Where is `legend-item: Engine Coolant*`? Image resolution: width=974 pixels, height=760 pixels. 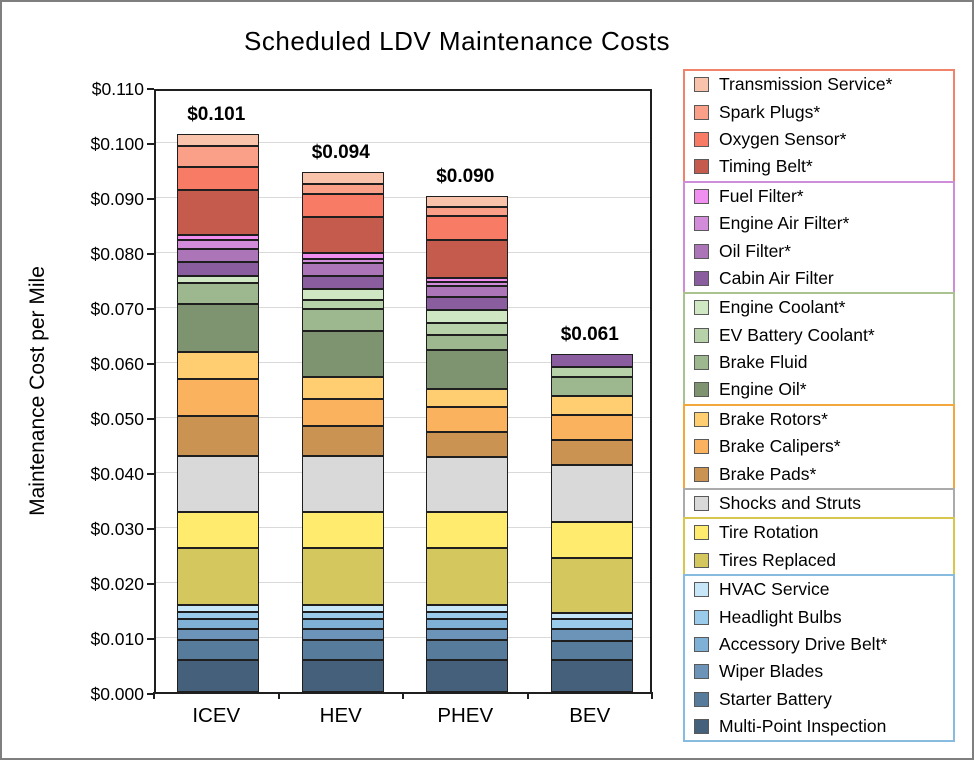
legend-item: Engine Coolant* is located at coordinates (819, 307).